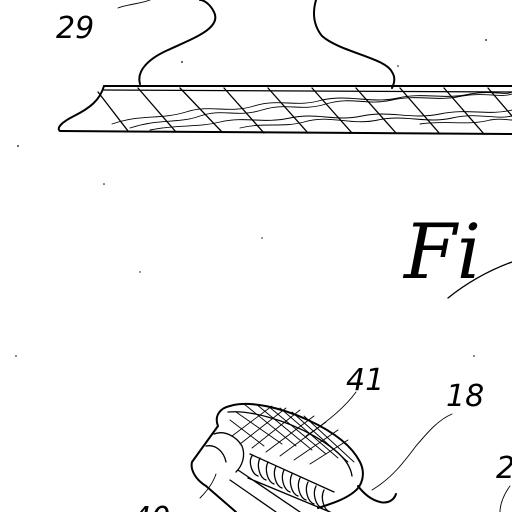 Image resolution: width=512 pixels, height=512 pixels. I want to click on figure-label-flourish, so click(479, 280).